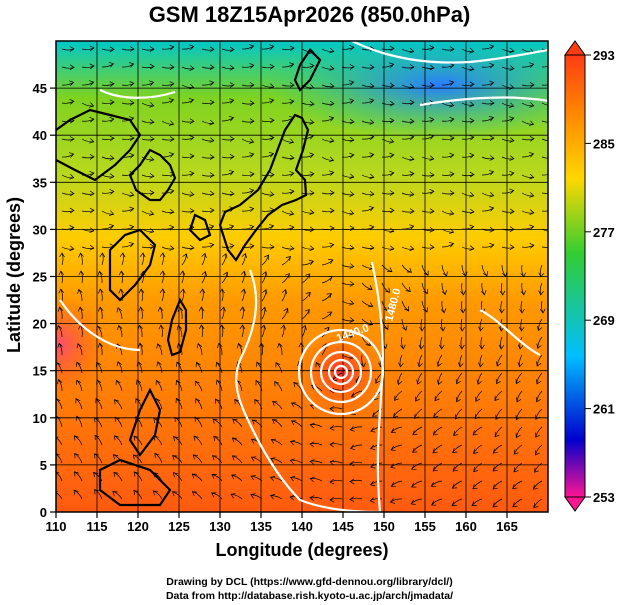 The width and height of the screenshot is (619, 605). What do you see at coordinates (604, 497) in the screenshot?
I see `colorbar-label: 253` at bounding box center [604, 497].